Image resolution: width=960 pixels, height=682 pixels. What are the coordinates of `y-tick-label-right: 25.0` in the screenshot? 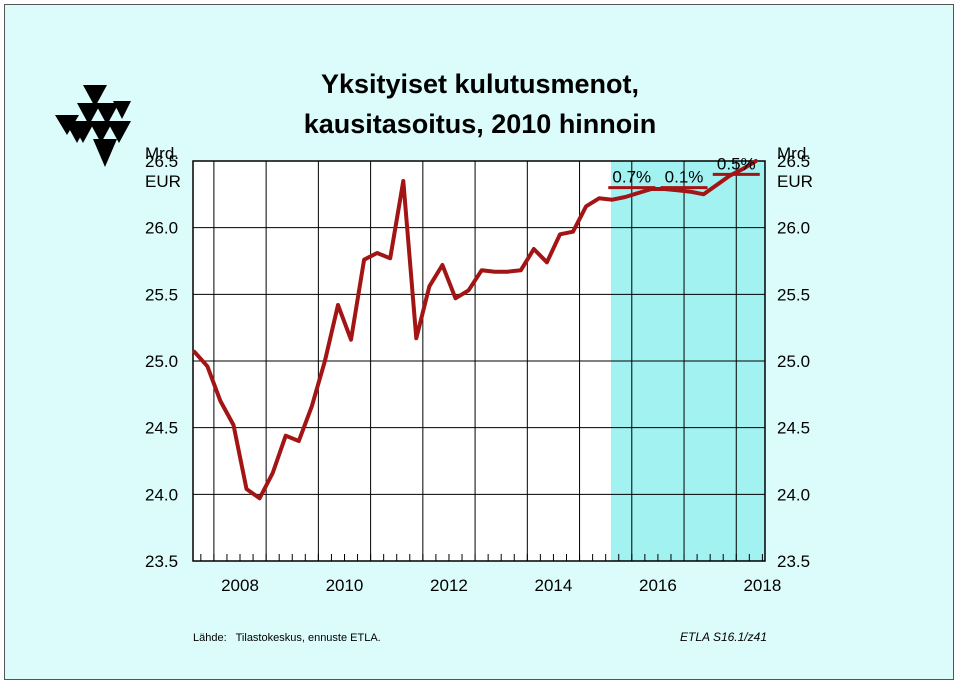 It's located at (793, 361).